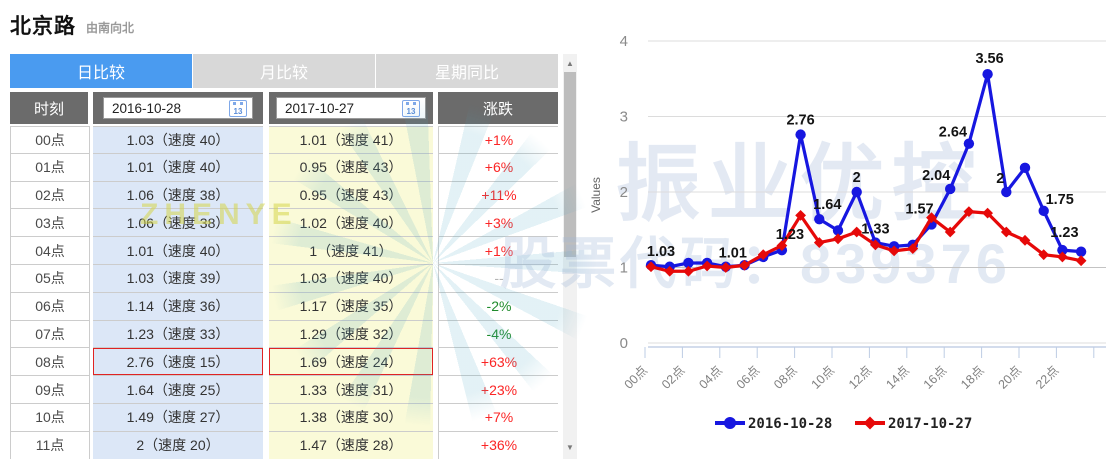  What do you see at coordinates (785, 377) in the screenshot?
I see `x-axis-tick-label: 08点` at bounding box center [785, 377].